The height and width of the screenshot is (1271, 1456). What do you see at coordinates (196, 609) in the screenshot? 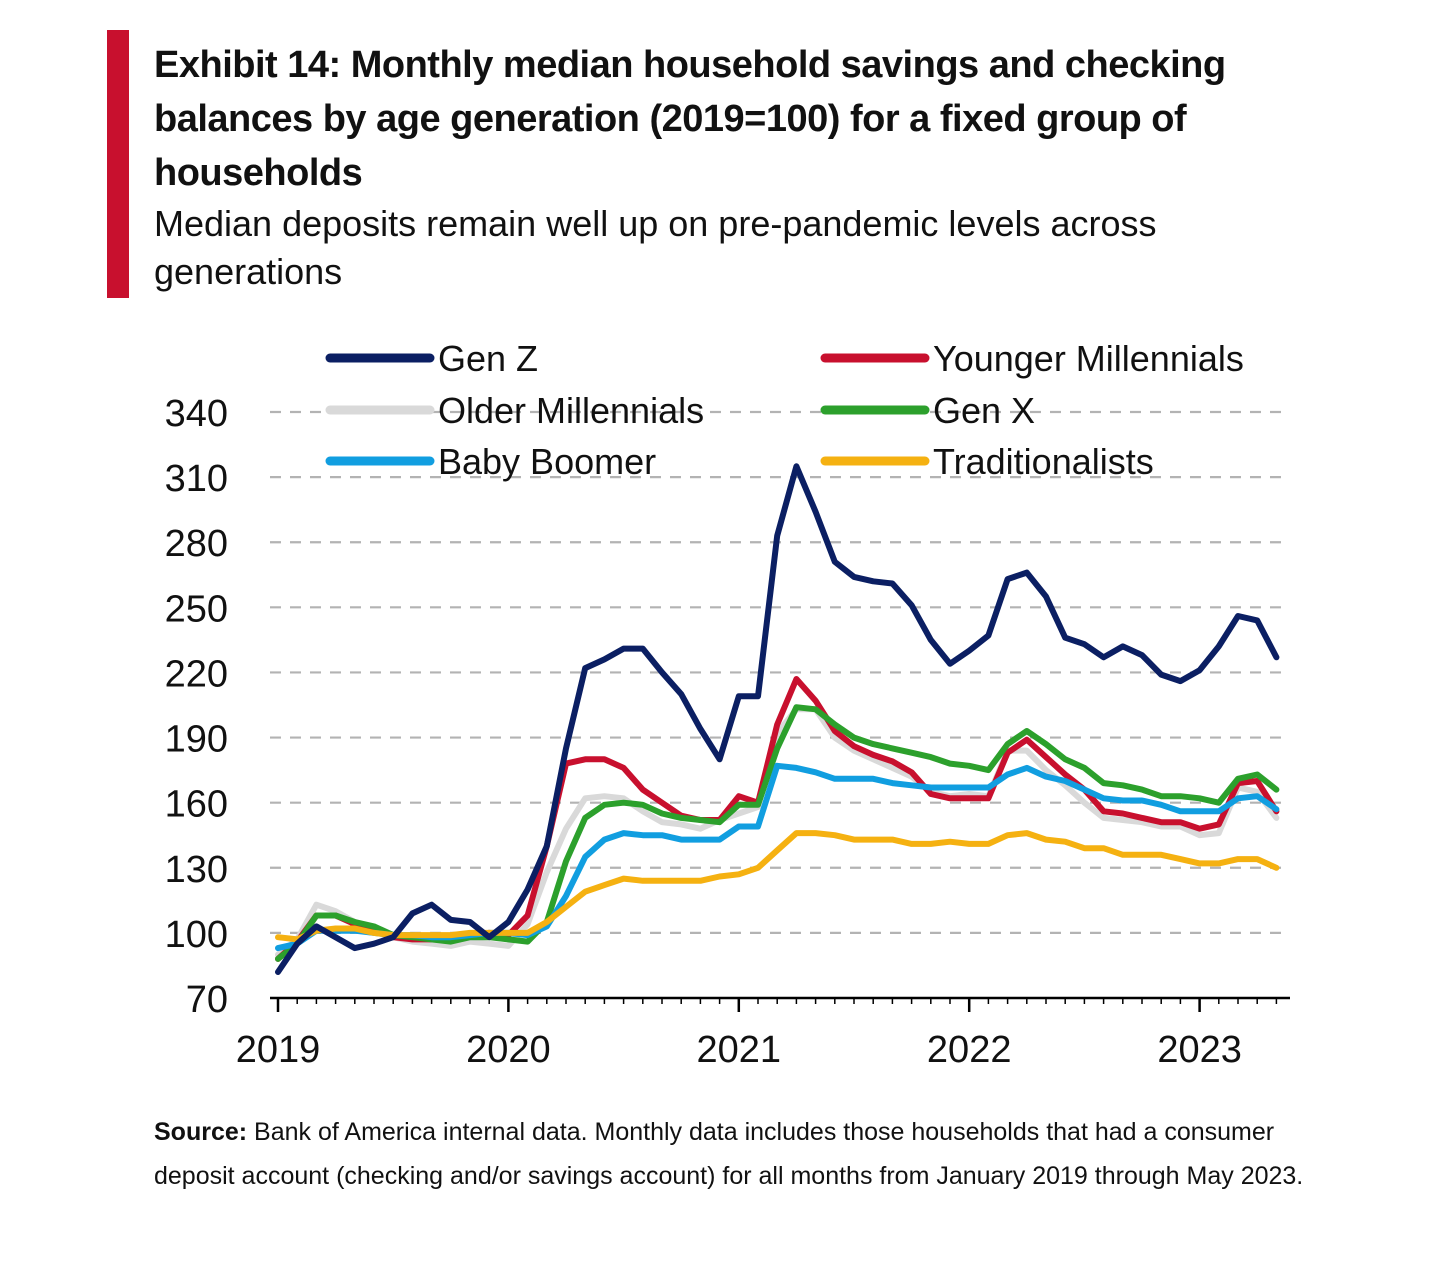
I see `y-tick-label: 250` at bounding box center [196, 609].